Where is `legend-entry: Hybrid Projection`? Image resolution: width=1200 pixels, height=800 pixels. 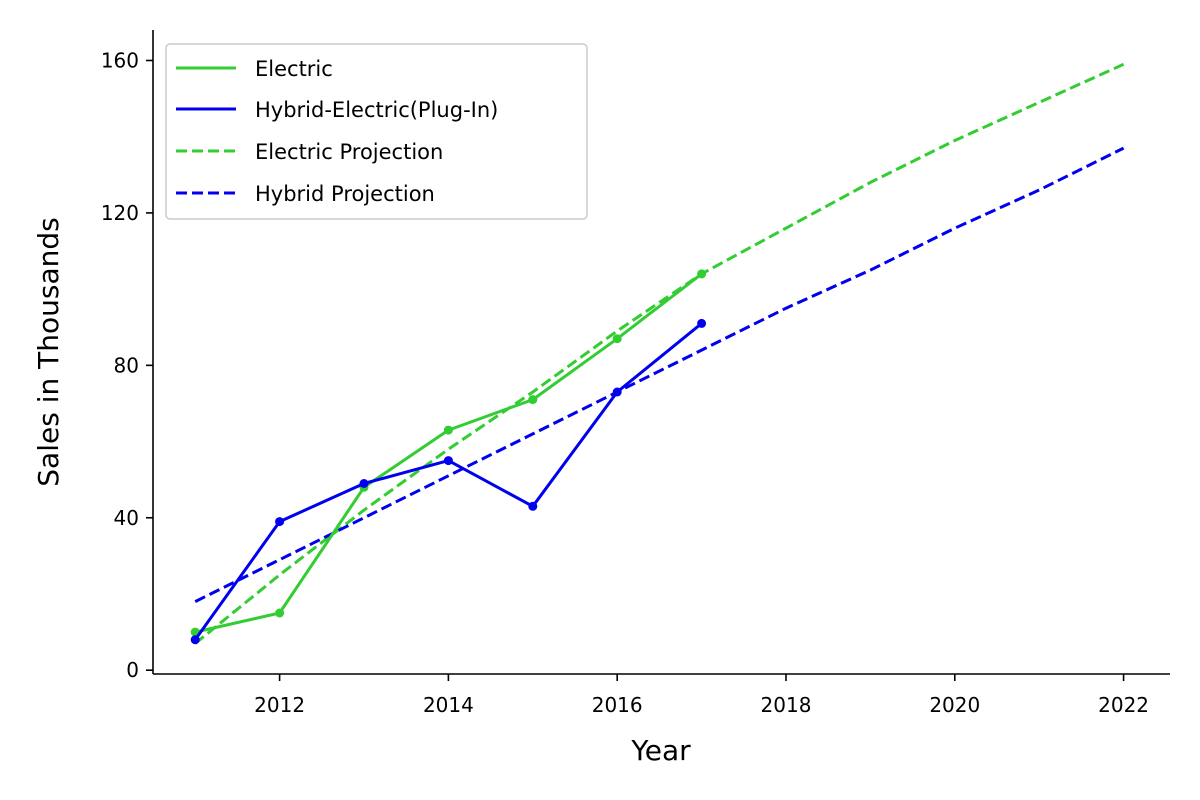
legend-entry: Hybrid Projection is located at coordinates (305, 194).